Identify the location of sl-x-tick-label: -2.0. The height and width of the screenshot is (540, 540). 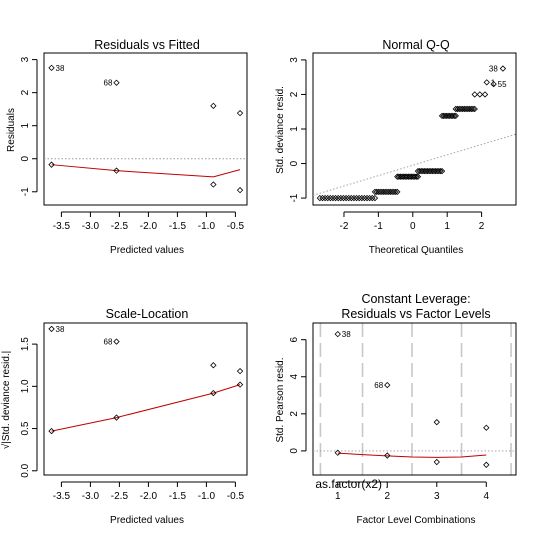
(149, 496).